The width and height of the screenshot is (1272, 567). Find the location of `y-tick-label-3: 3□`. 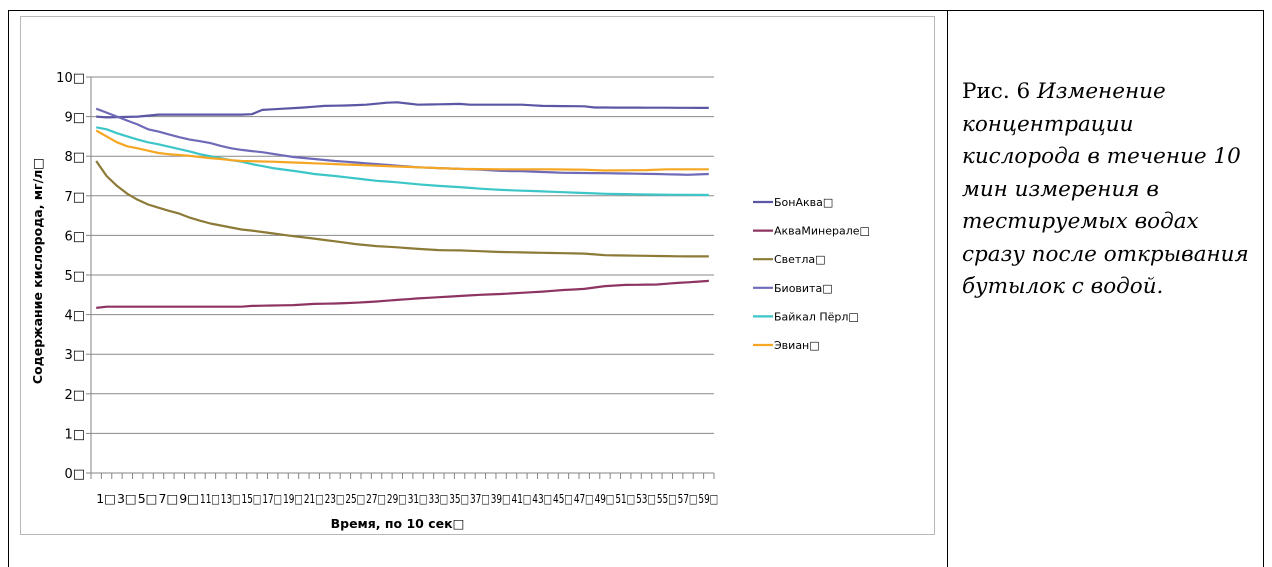

y-tick-label-3: 3□ is located at coordinates (74, 355).